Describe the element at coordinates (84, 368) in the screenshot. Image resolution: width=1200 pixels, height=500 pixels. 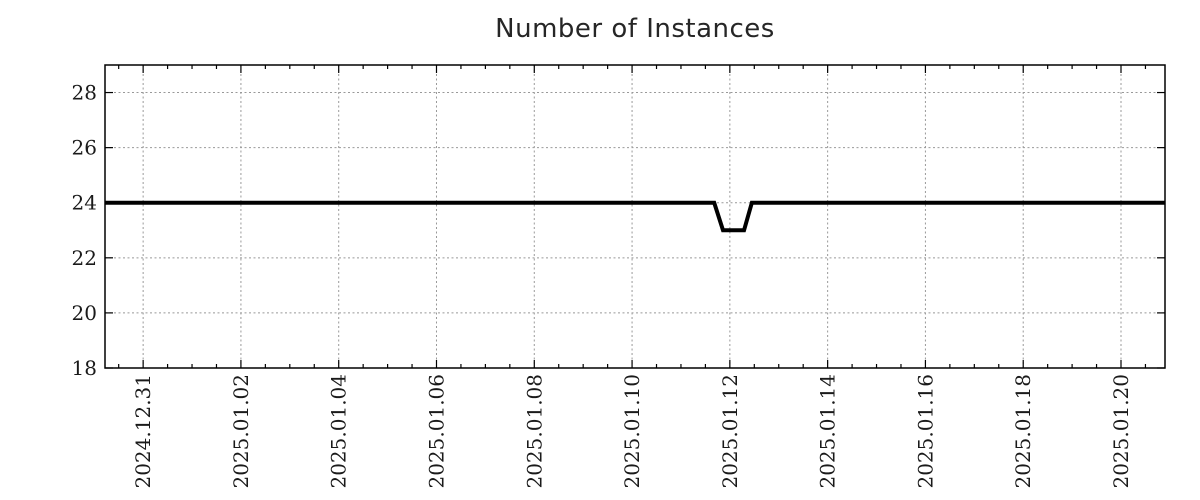
I see `y-tick-label: 18` at that location.